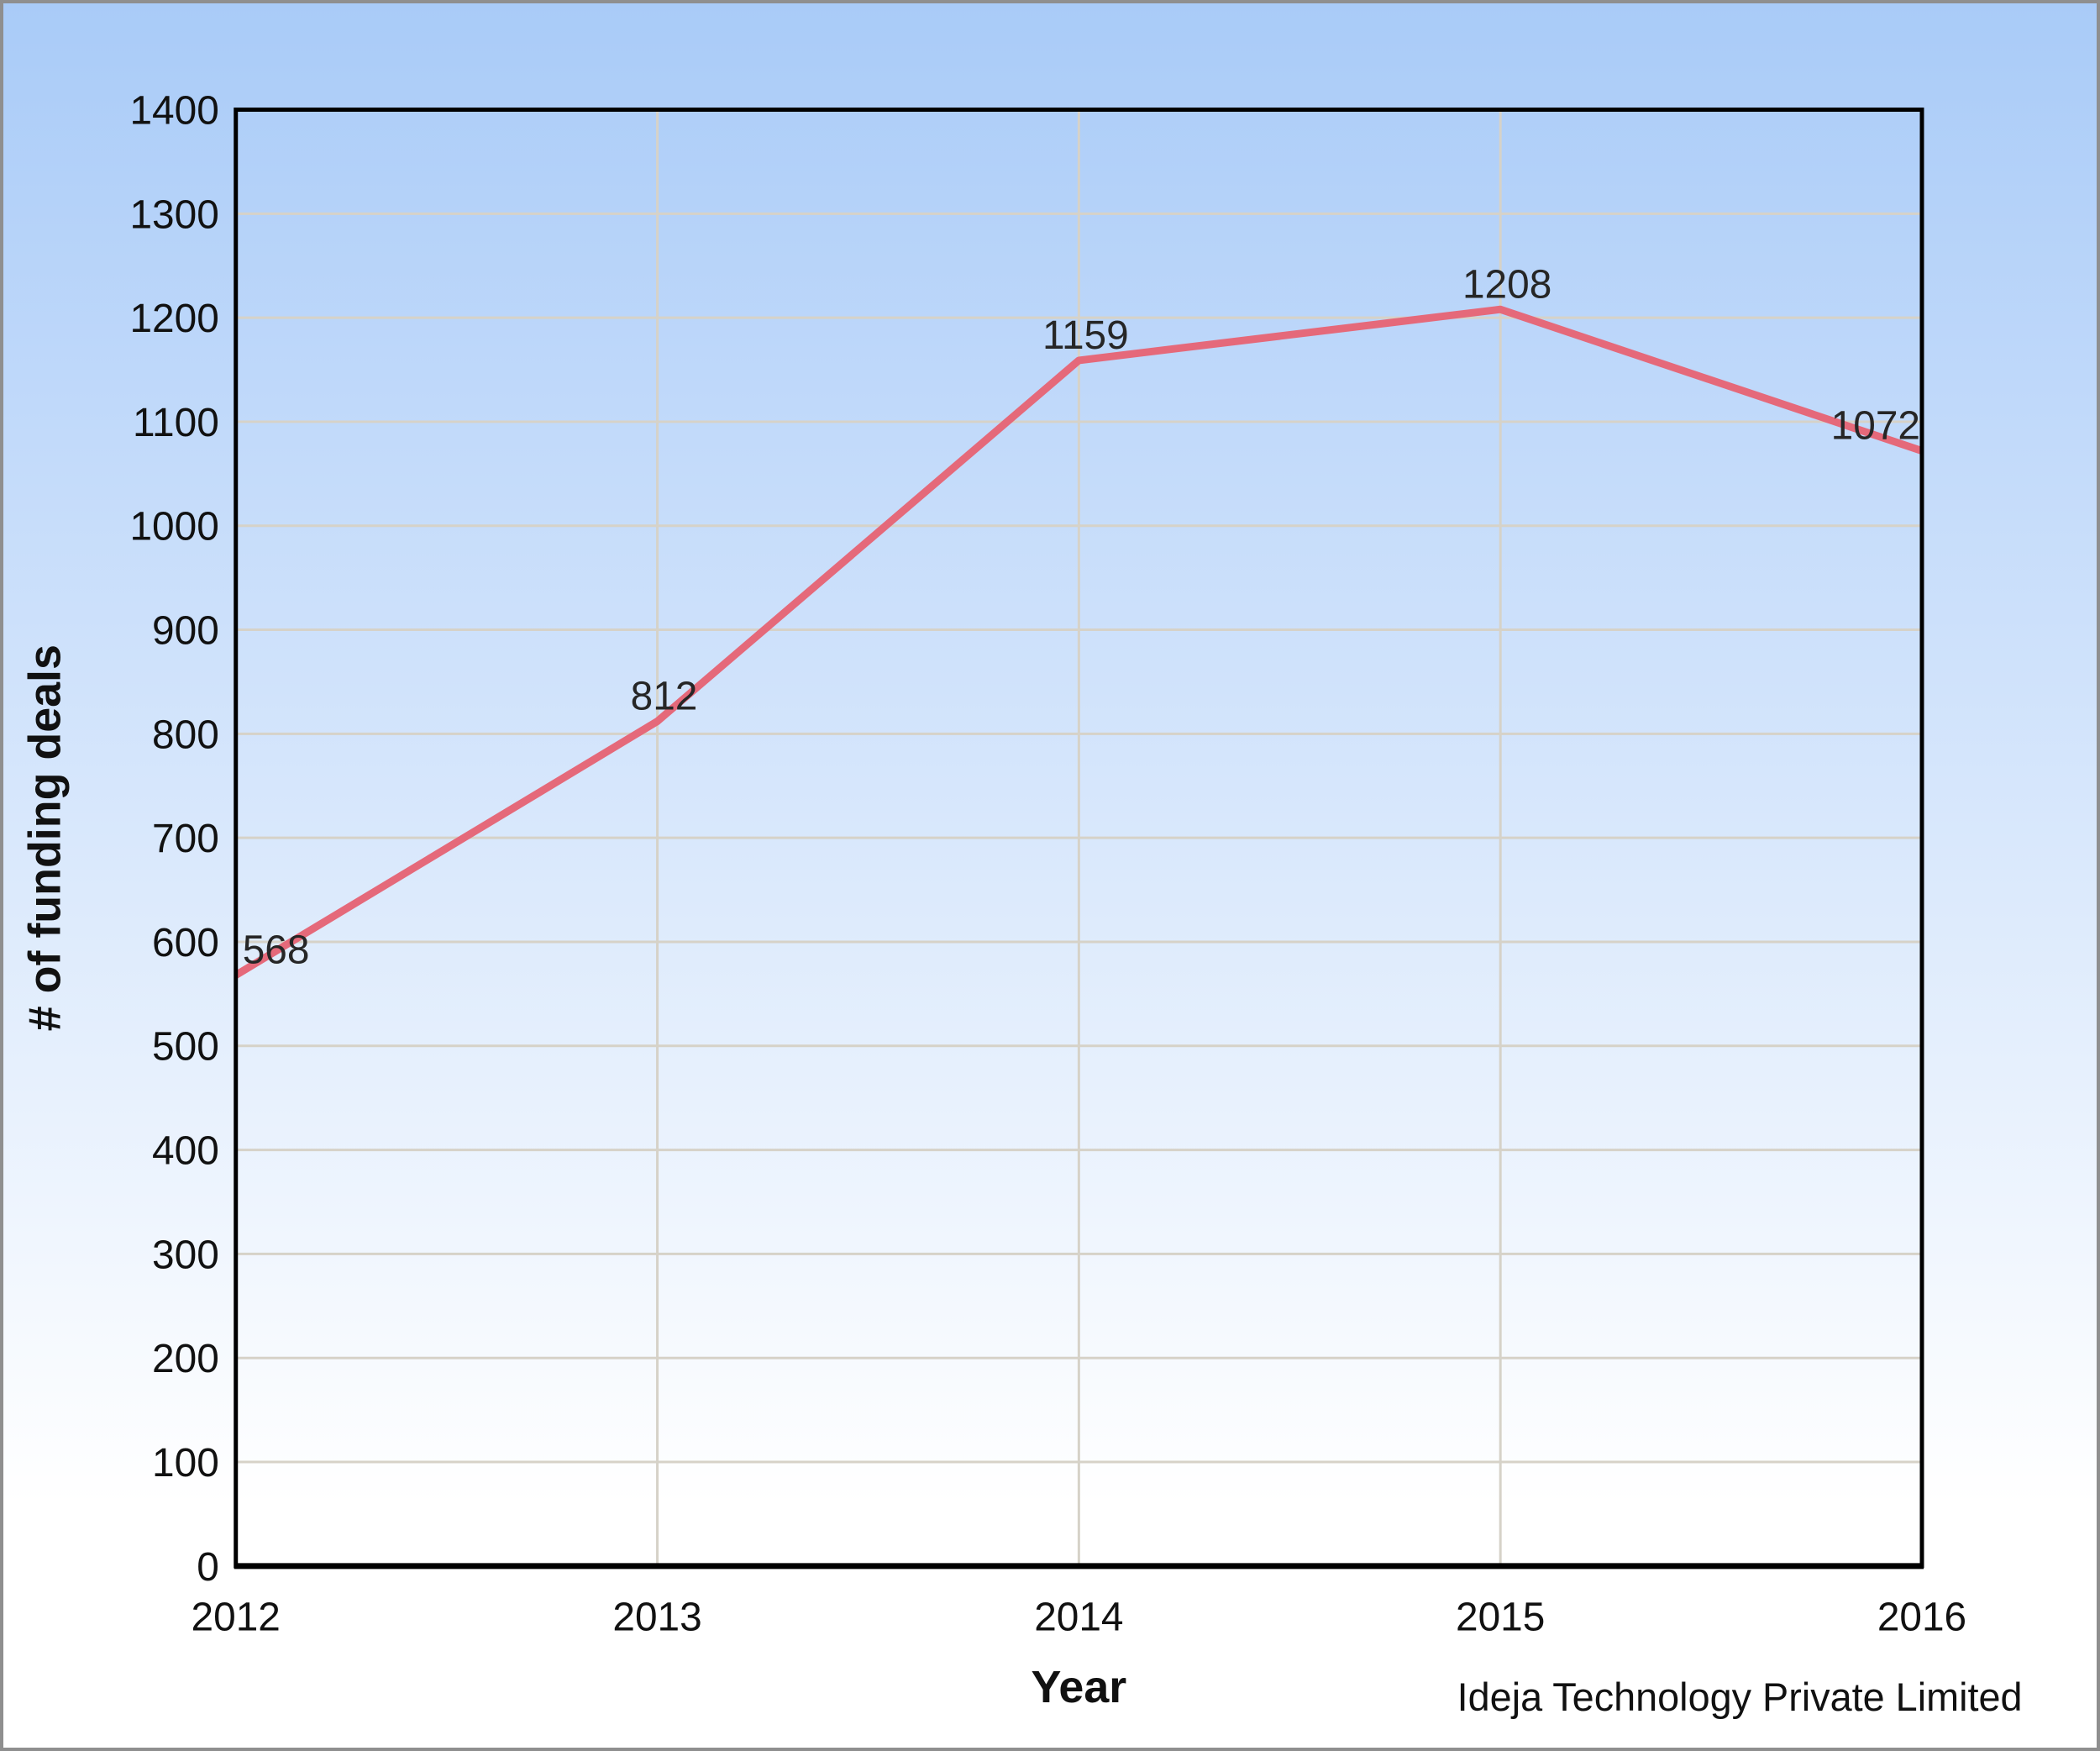 The height and width of the screenshot is (1751, 2100). What do you see at coordinates (185, 630) in the screenshot?
I see `y-tick-label: 900` at bounding box center [185, 630].